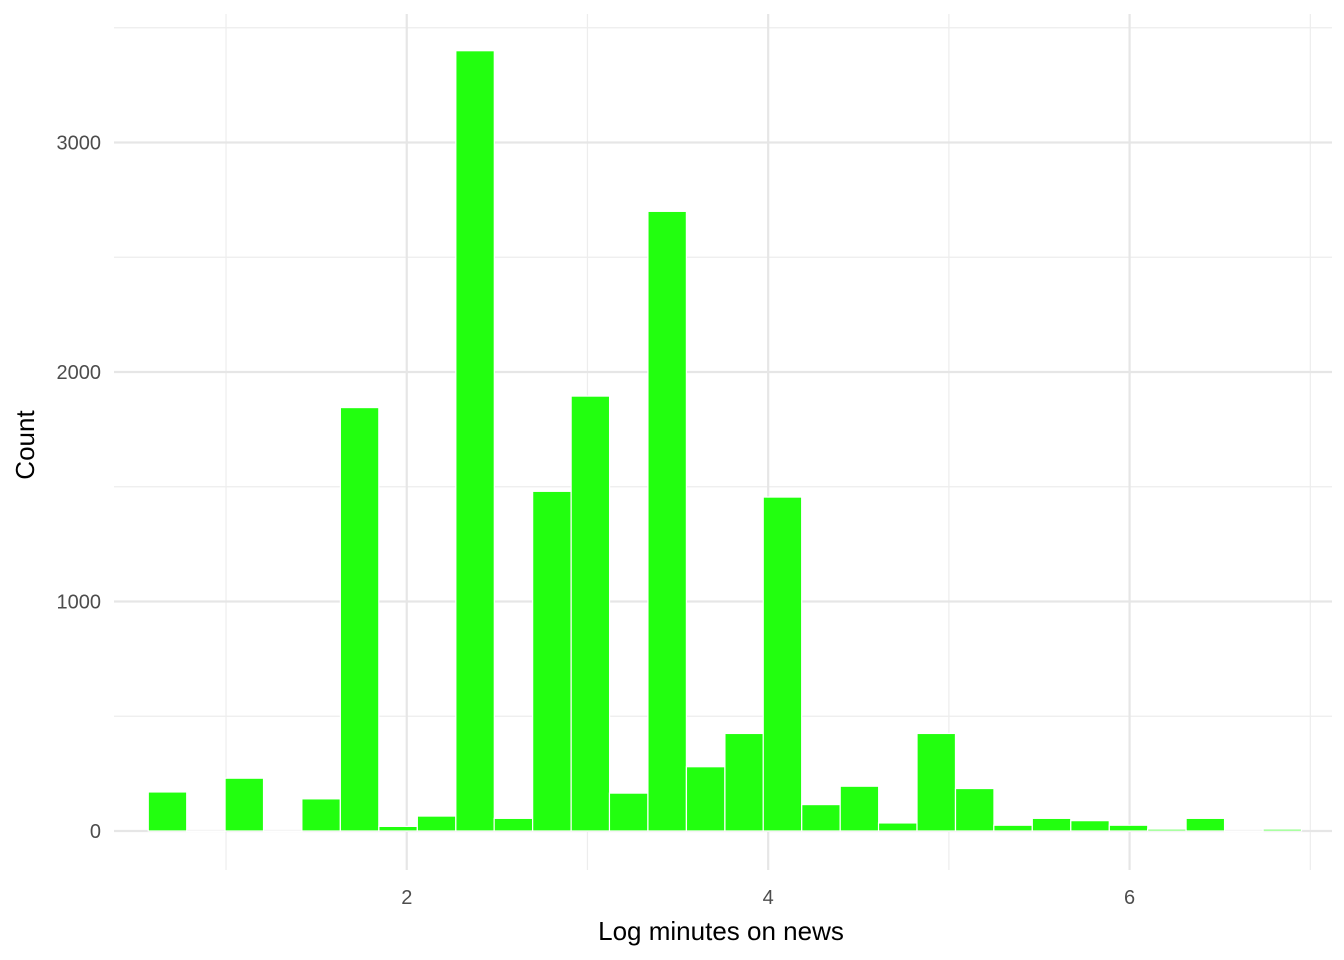  What do you see at coordinates (79, 373) in the screenshot?
I see `y-tick-label: 2000` at bounding box center [79, 373].